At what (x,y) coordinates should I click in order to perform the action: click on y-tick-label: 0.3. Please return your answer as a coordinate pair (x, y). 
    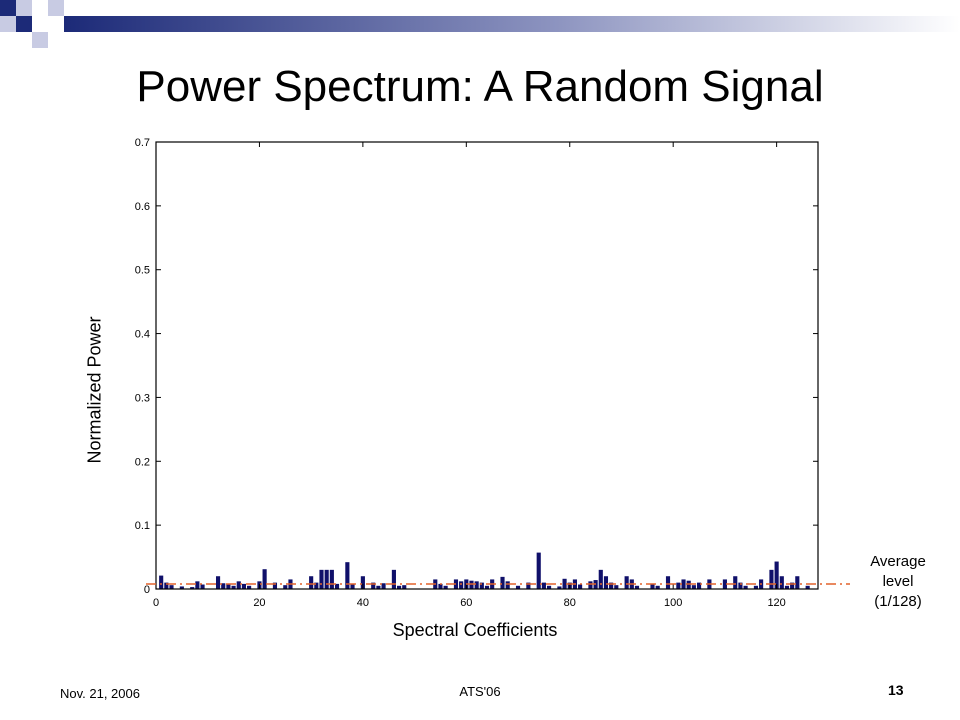
    Looking at the image, I should click on (142, 398).